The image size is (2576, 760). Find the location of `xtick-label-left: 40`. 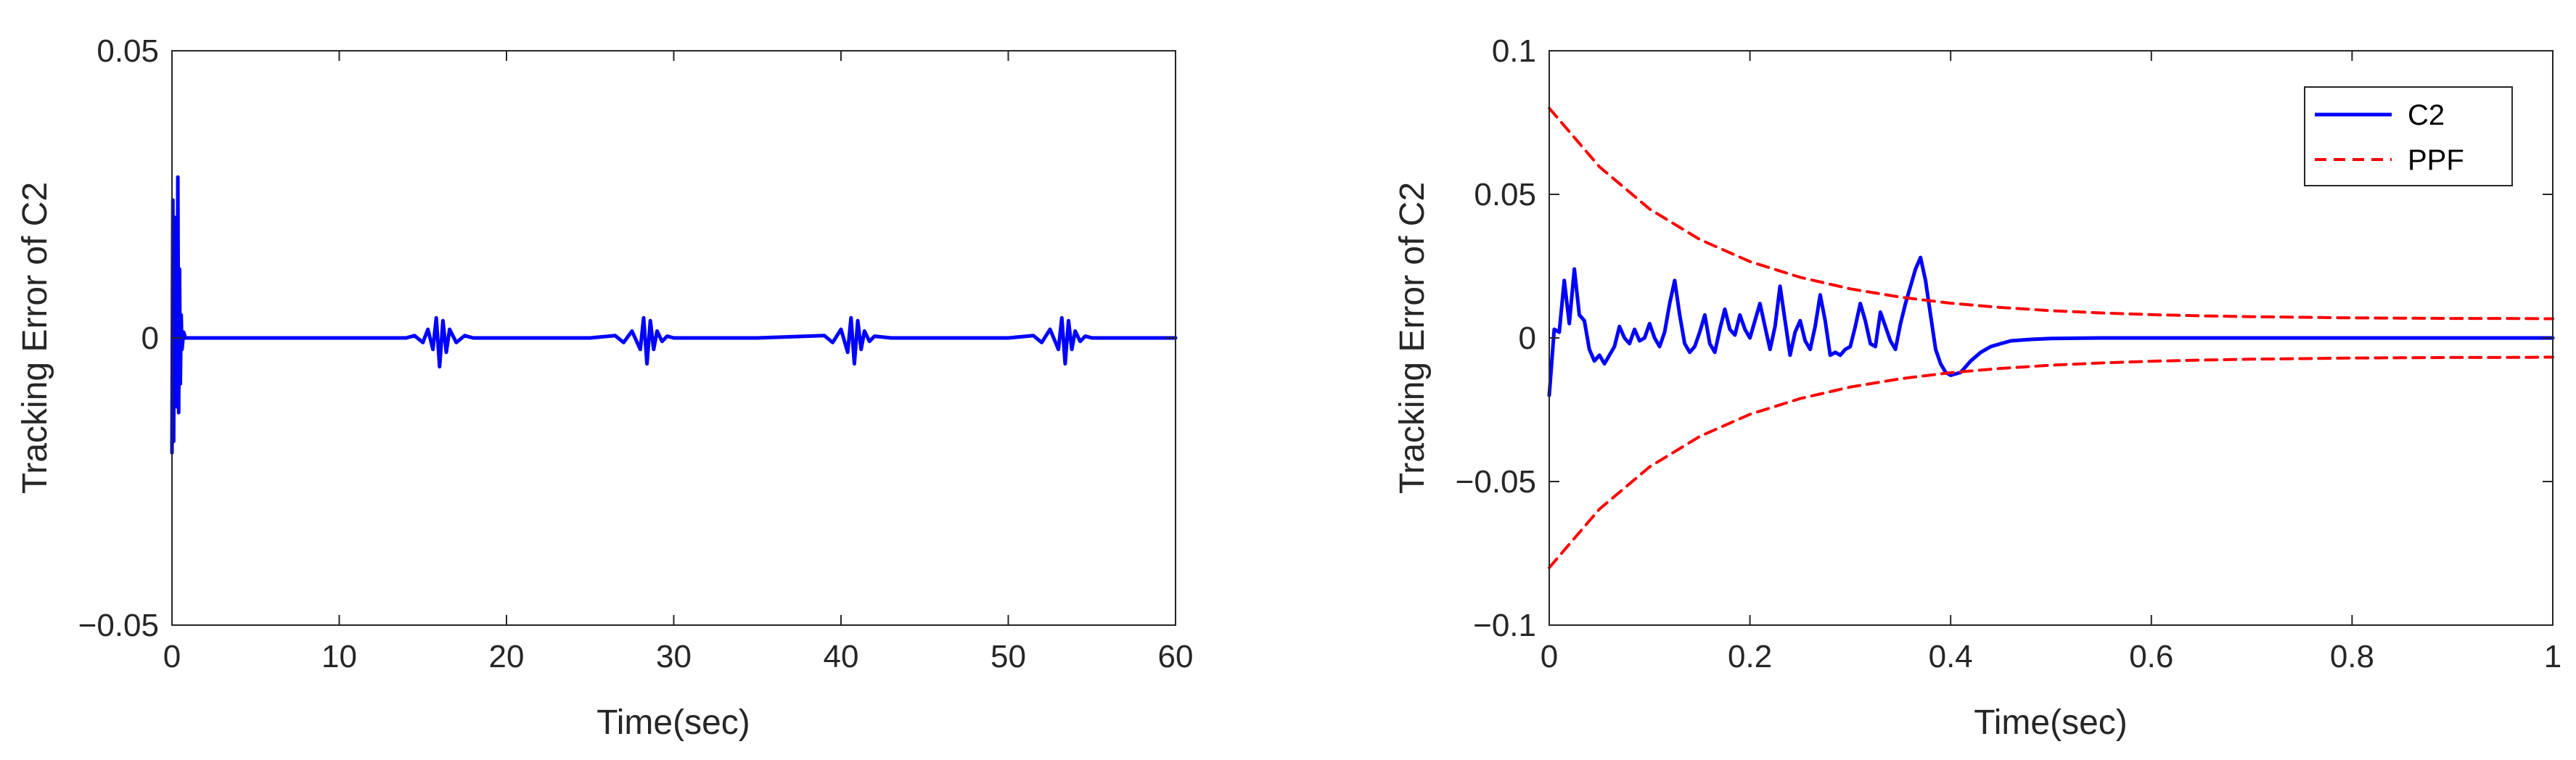

xtick-label-left: 40 is located at coordinates (841, 656).